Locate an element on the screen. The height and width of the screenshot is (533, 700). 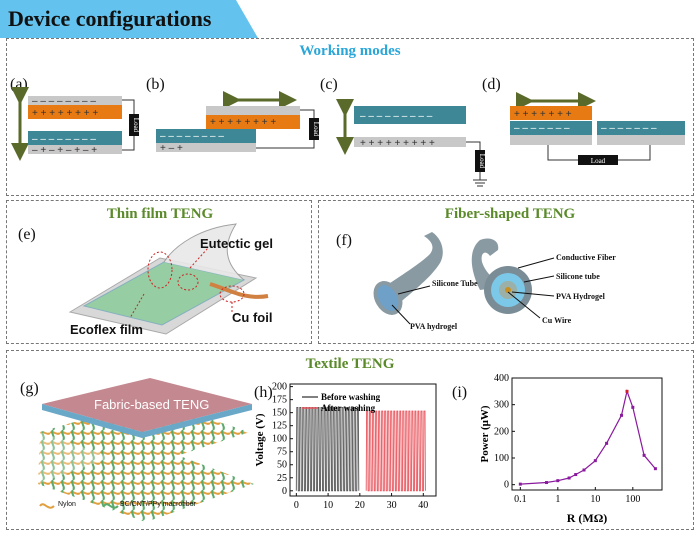
label-c: (c) is located at coordinates (329, 84).